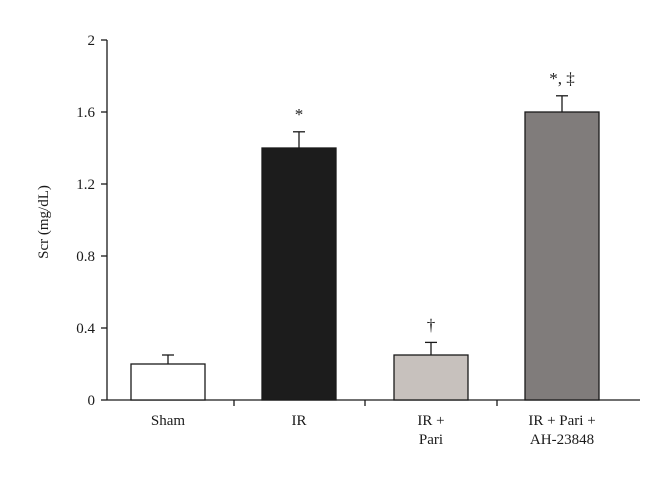 This screenshot has height=477, width=660. Describe the element at coordinates (168, 421) in the screenshot. I see `category-label: Sham` at that location.